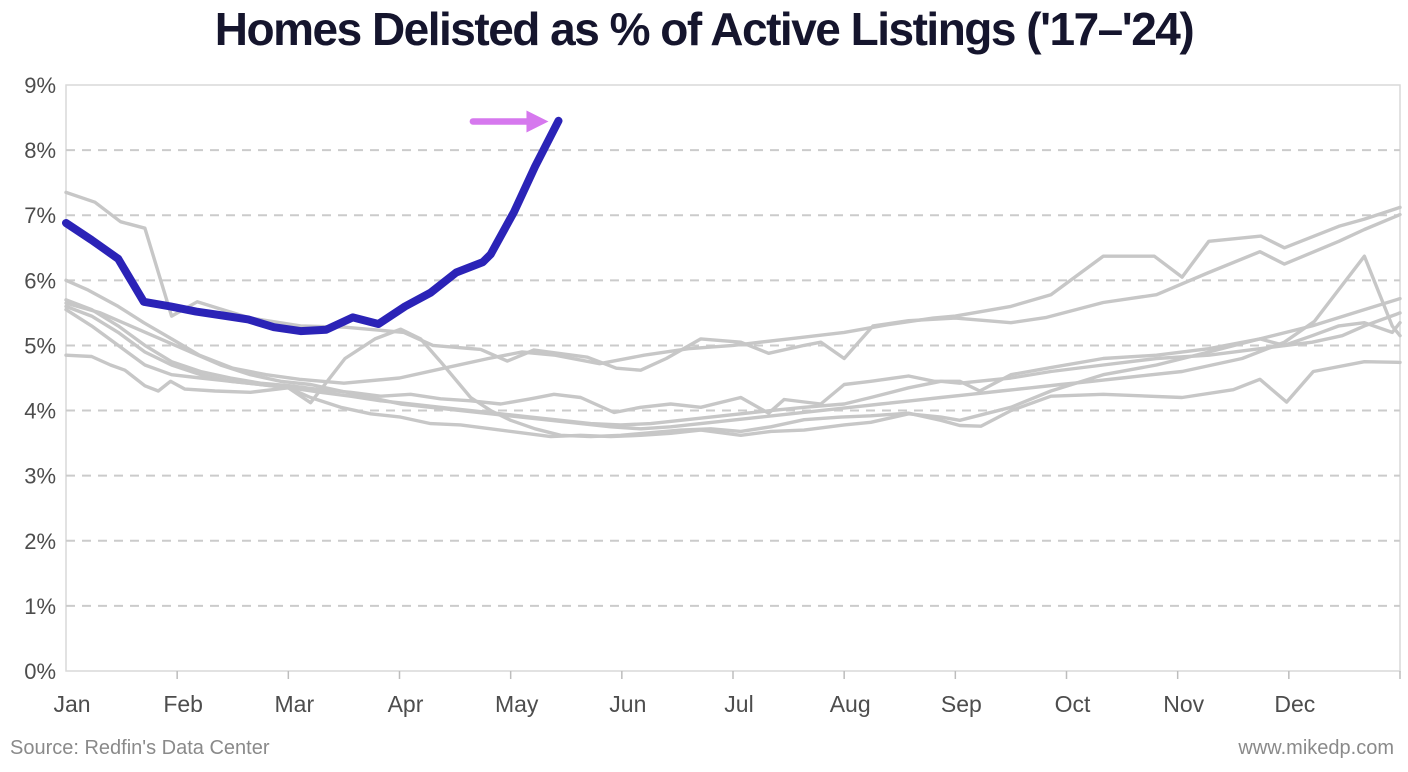 The height and width of the screenshot is (772, 1408). What do you see at coordinates (40, 411) in the screenshot?
I see `y-axis-label-4pct: 4%` at bounding box center [40, 411].